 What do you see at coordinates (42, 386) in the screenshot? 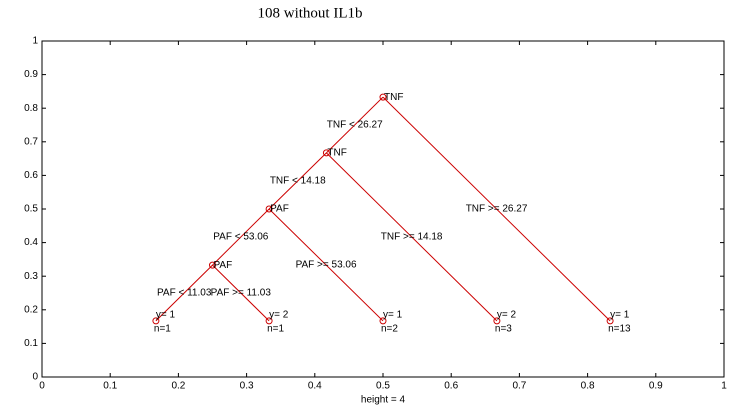
I see `x-tick-label: 0` at bounding box center [42, 386].